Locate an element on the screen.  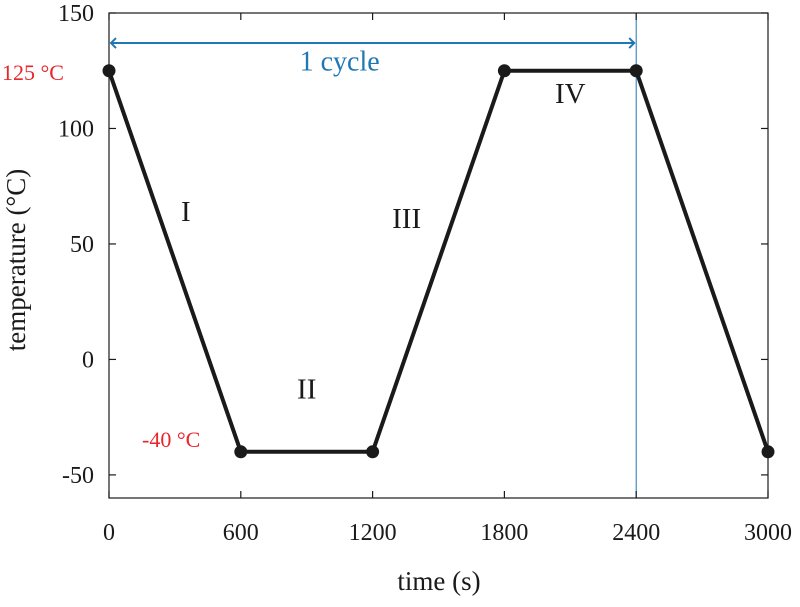
x-tick-label: 3000 is located at coordinates (768, 533).